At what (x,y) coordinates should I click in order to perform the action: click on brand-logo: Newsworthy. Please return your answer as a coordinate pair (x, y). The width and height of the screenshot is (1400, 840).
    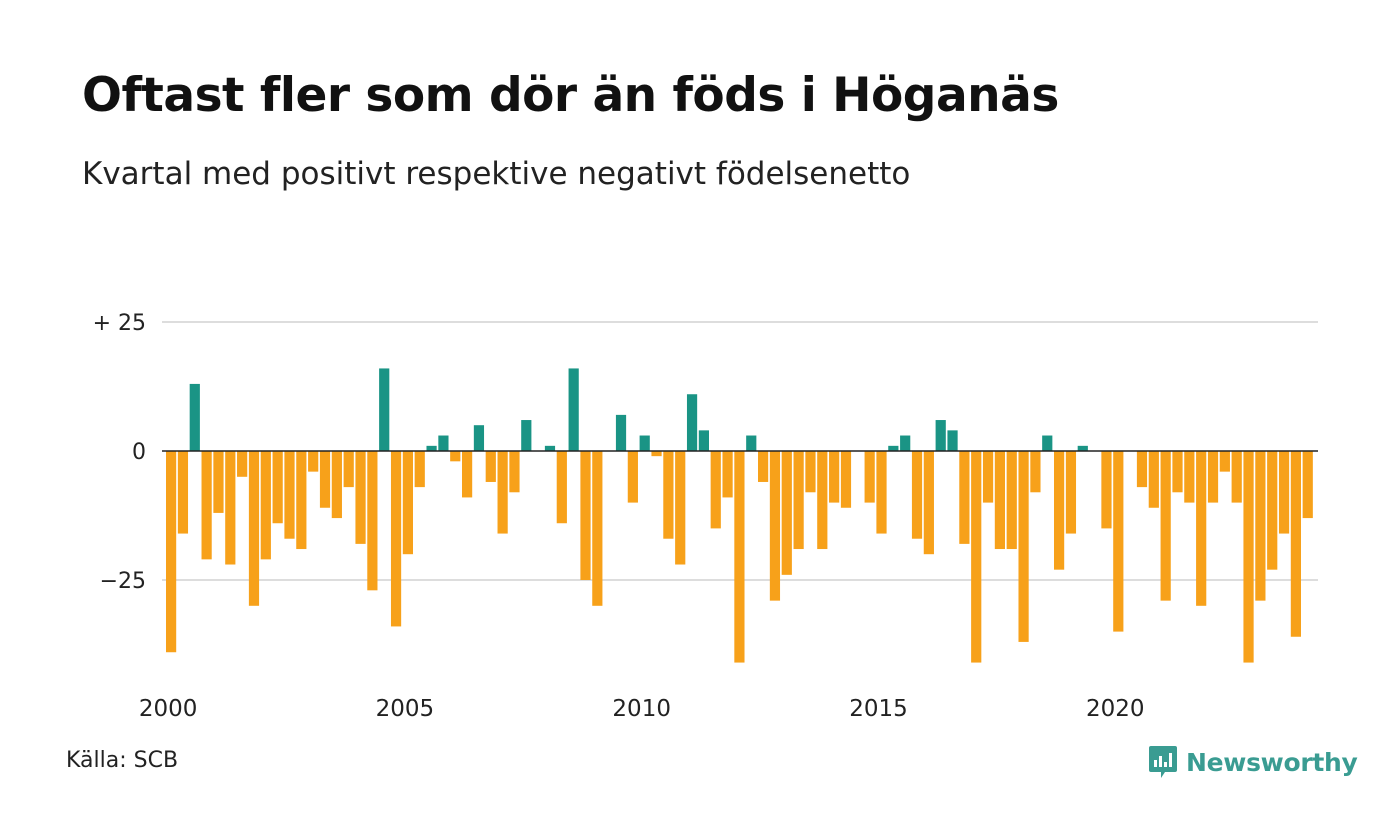
    Looking at the image, I should click on (1253, 762).